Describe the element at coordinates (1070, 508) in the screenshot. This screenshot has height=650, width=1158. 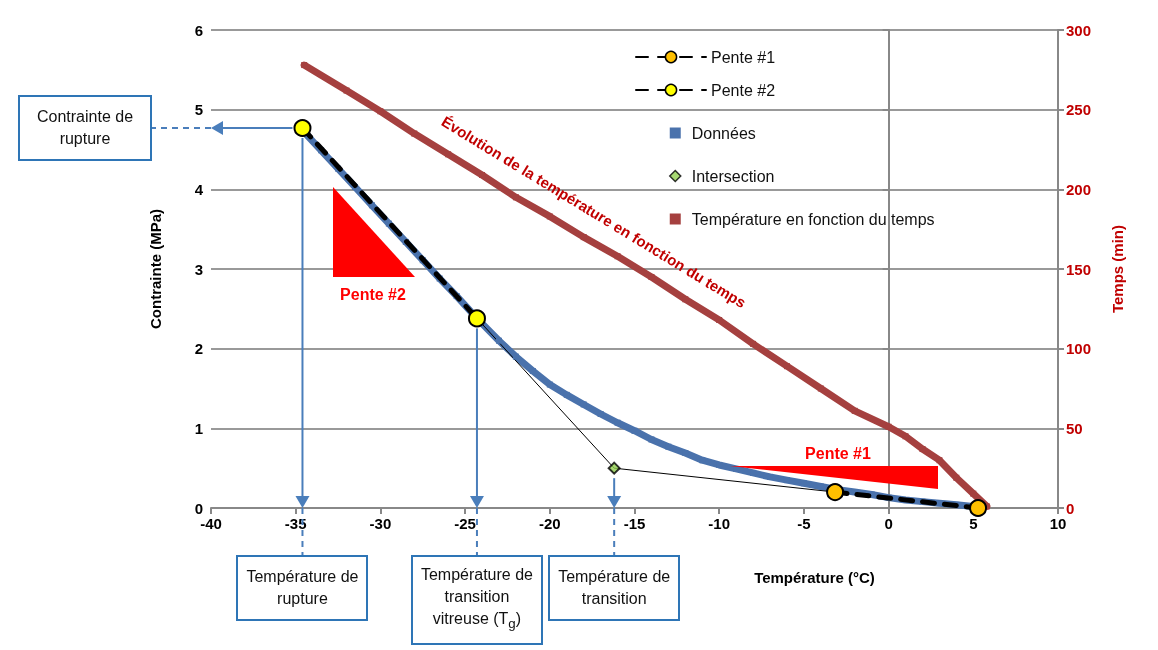
I see `y2-tick-label: 0` at that location.